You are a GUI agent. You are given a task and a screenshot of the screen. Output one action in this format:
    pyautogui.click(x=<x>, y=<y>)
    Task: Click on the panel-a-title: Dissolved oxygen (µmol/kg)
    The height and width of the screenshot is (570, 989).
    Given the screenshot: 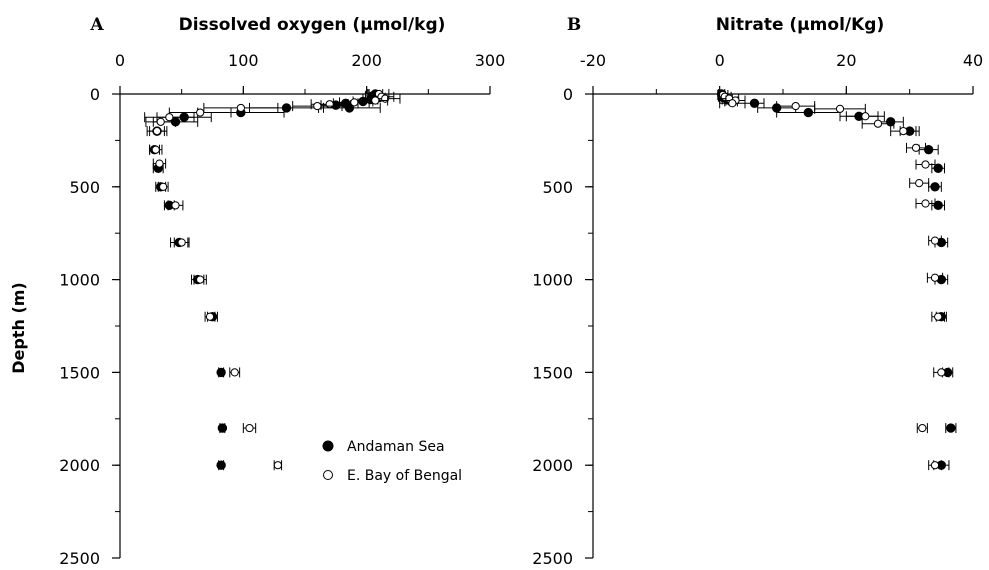 What is the action you would take?
    pyautogui.click(x=312, y=25)
    